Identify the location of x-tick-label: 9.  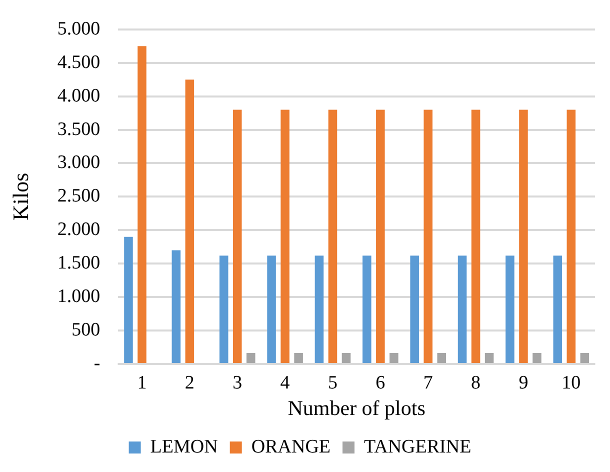
(523, 383).